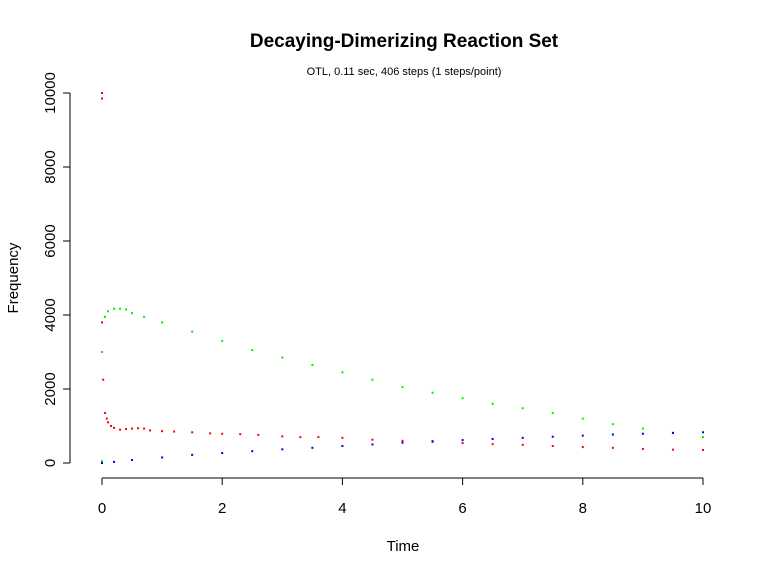 This screenshot has height=576, width=768. What do you see at coordinates (13, 277) in the screenshot?
I see `y-axis-label: Frequency` at bounding box center [13, 277].